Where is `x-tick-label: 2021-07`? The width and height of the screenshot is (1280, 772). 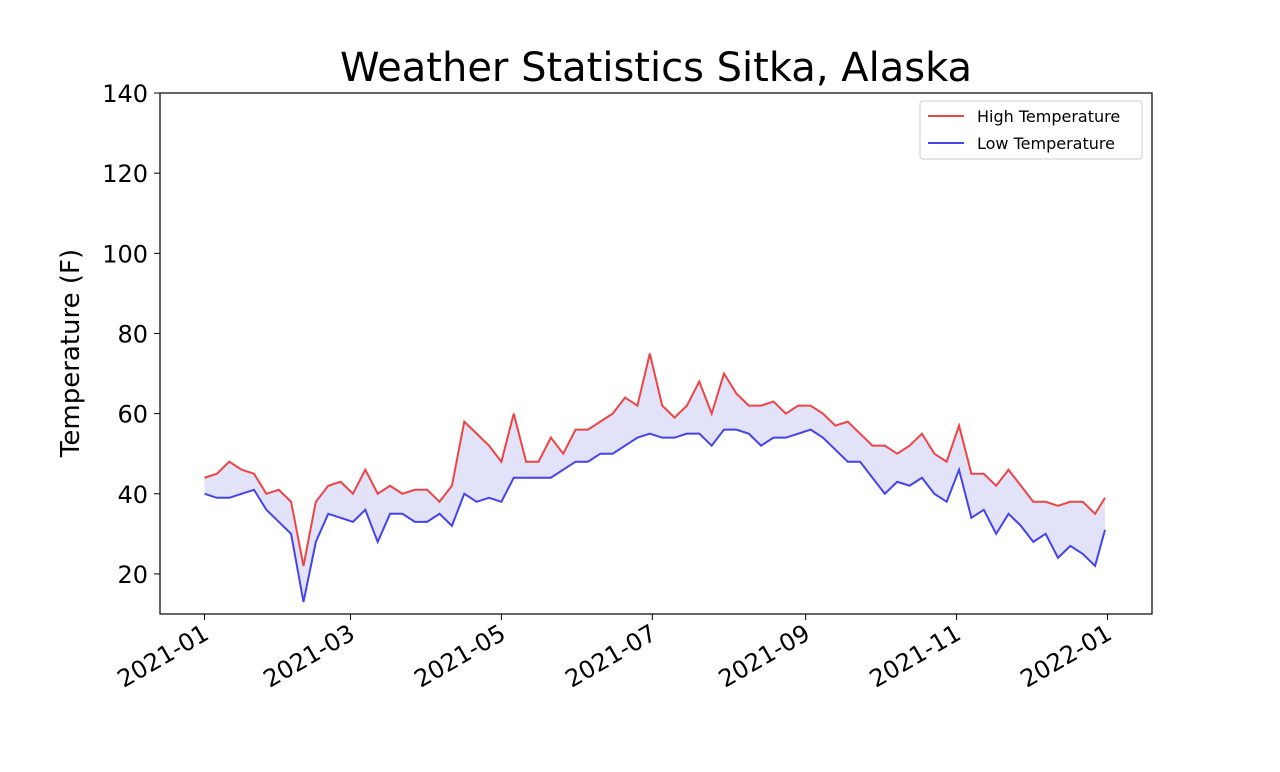 x-tick-label: 2021-07 is located at coordinates (610, 656).